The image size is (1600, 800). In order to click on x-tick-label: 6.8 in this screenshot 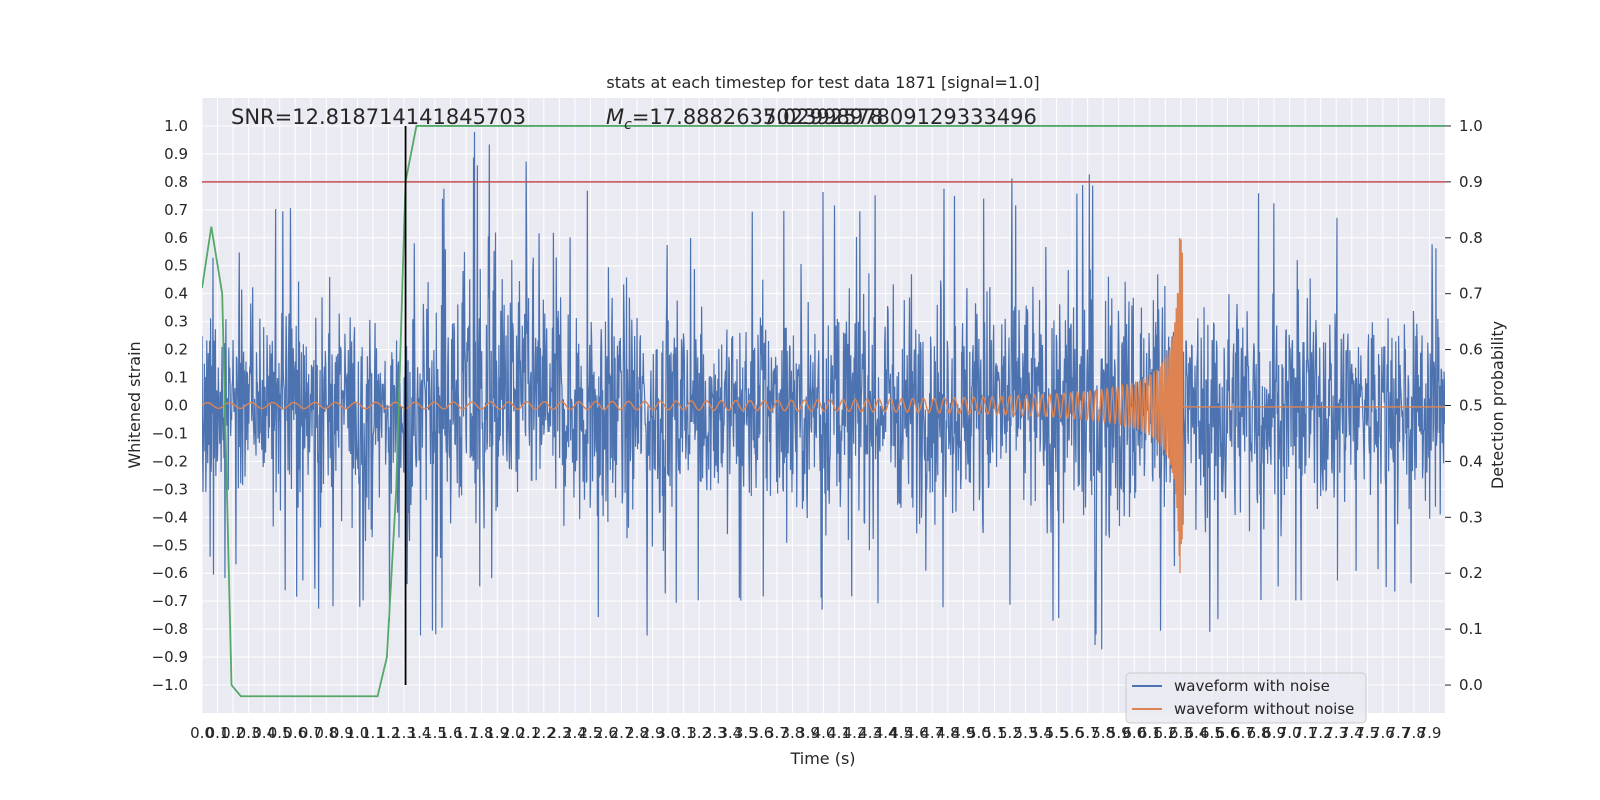, I will do `click(1259, 733)`.